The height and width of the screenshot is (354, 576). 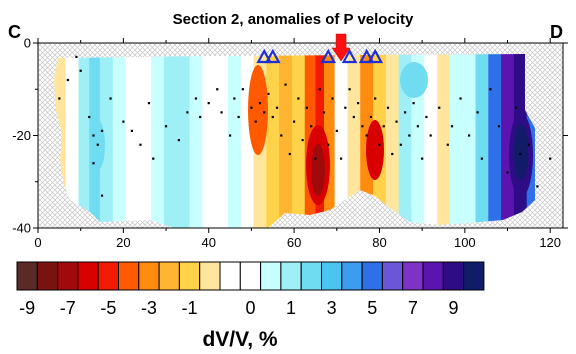 I want to click on x-tick-label: 120, so click(x=550, y=242).